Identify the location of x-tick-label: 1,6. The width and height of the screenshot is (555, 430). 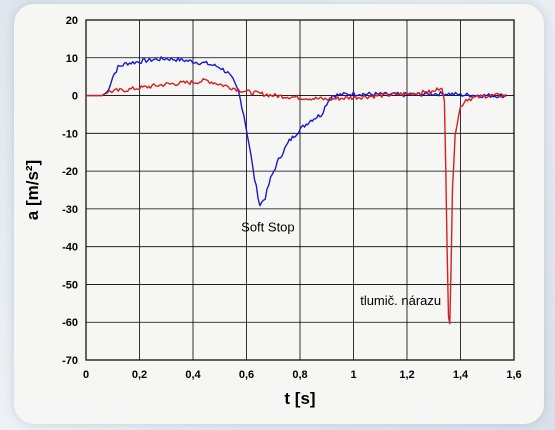
(513, 375).